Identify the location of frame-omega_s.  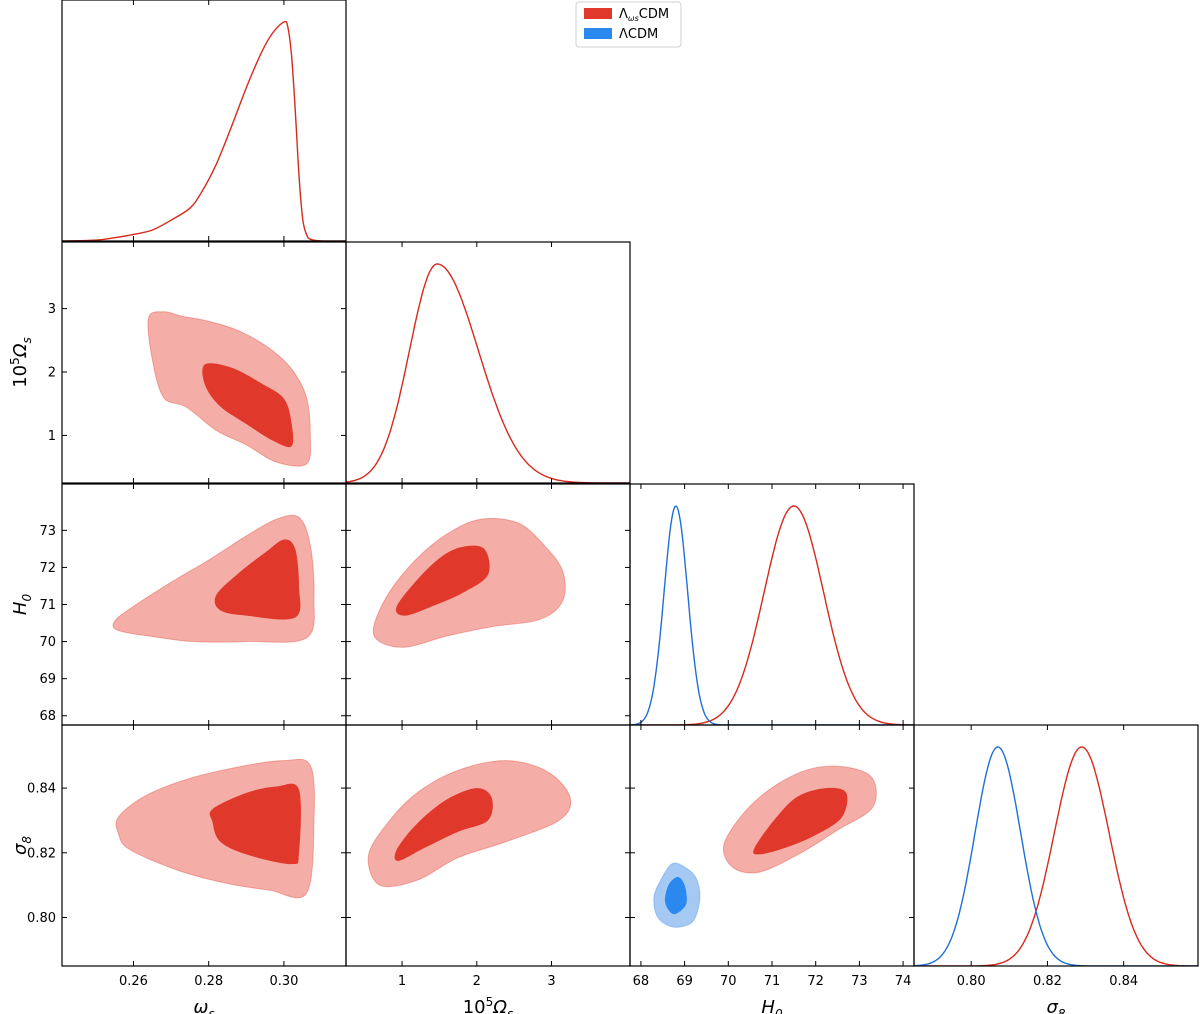
(204, 121).